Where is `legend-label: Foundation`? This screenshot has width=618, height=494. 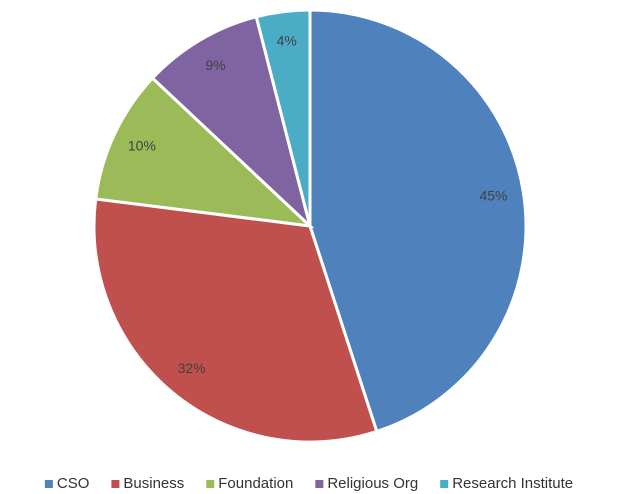
legend-label: Foundation is located at coordinates (255, 483).